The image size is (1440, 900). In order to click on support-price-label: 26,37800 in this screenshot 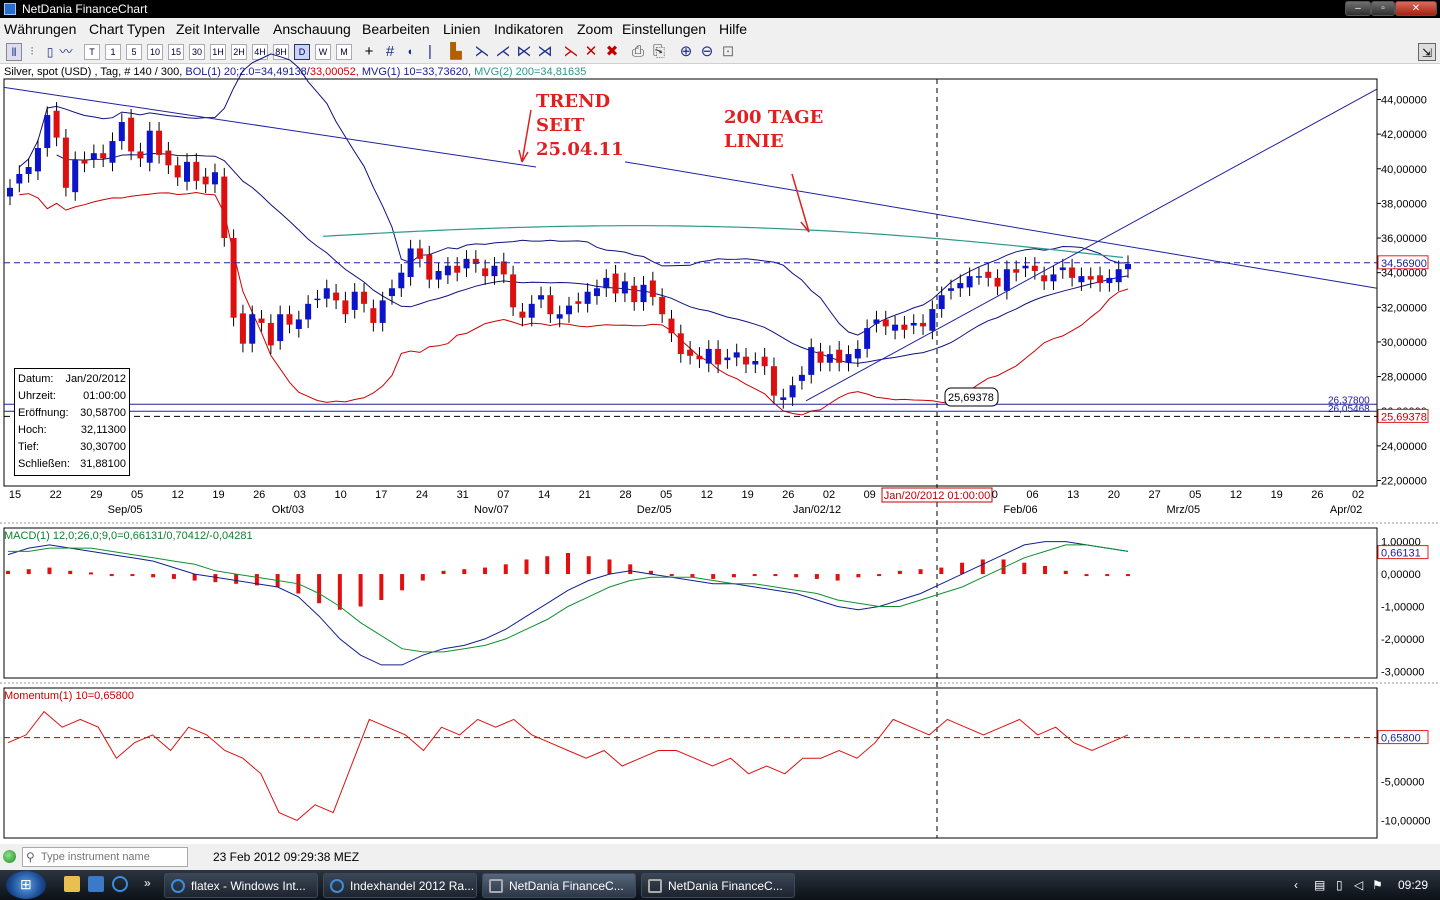, I will do `click(1349, 400)`.